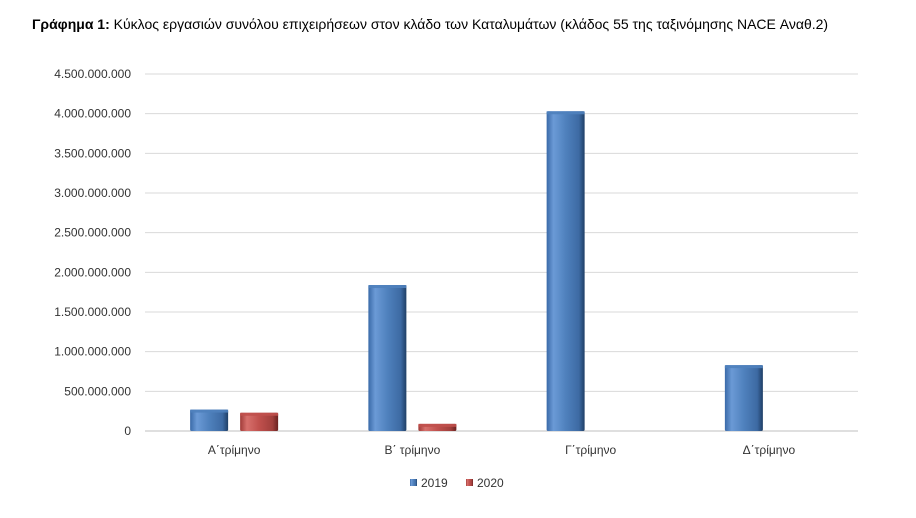  I want to click on chart-title-prefix: Γράφημα 1:, so click(71, 24).